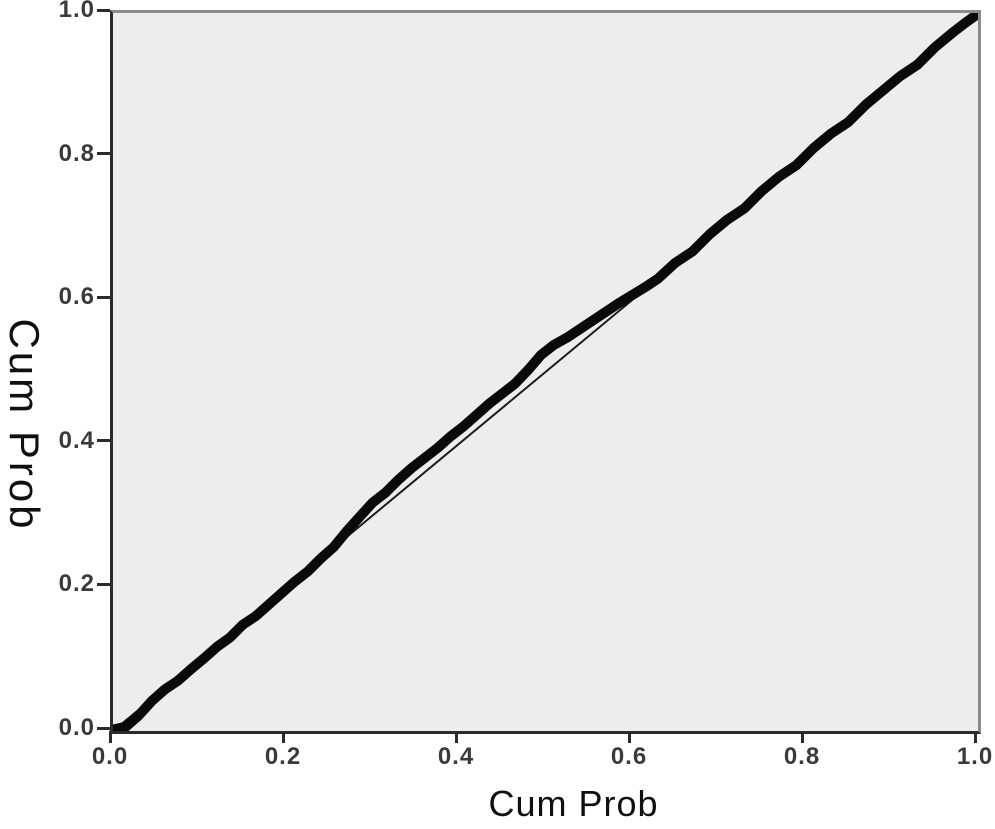 This screenshot has height=829, width=995. What do you see at coordinates (76, 440) in the screenshot?
I see `y-tick-label: 0.4` at bounding box center [76, 440].